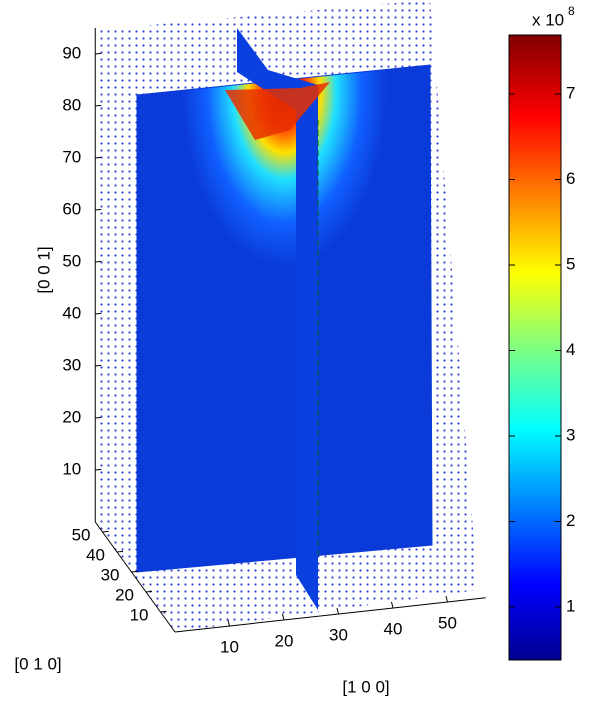 Image resolution: width=589 pixels, height=709 pixels. What do you see at coordinates (110, 574) in the screenshot?
I see `y-tick-label: 30` at bounding box center [110, 574].